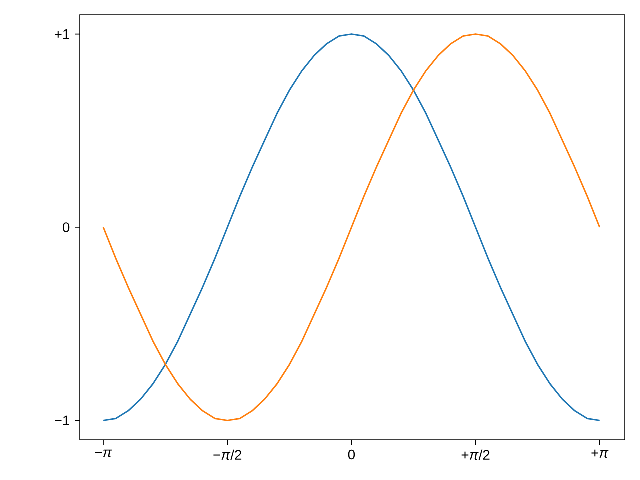 The image size is (640, 480). I want to click on y-tick-label: −1, so click(62, 421).